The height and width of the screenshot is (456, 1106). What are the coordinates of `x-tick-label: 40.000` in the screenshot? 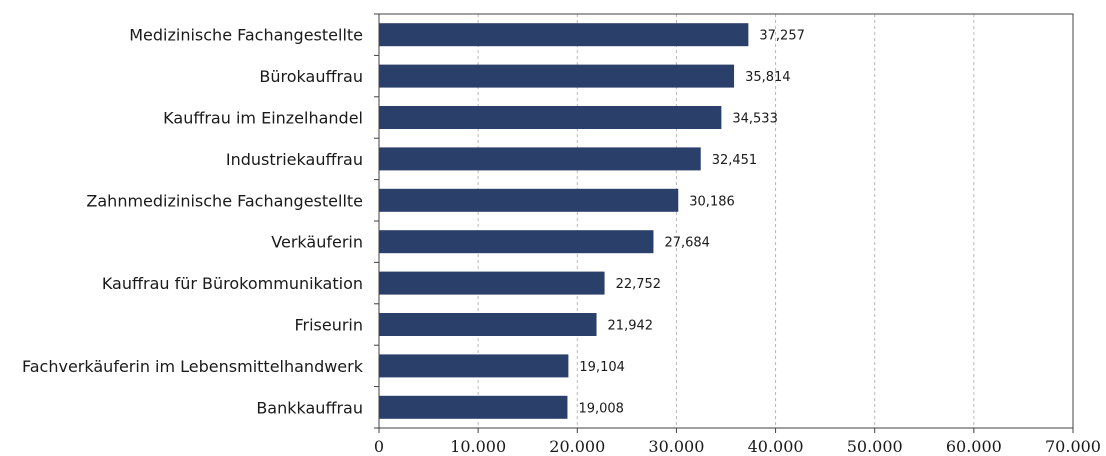 It's located at (776, 446).